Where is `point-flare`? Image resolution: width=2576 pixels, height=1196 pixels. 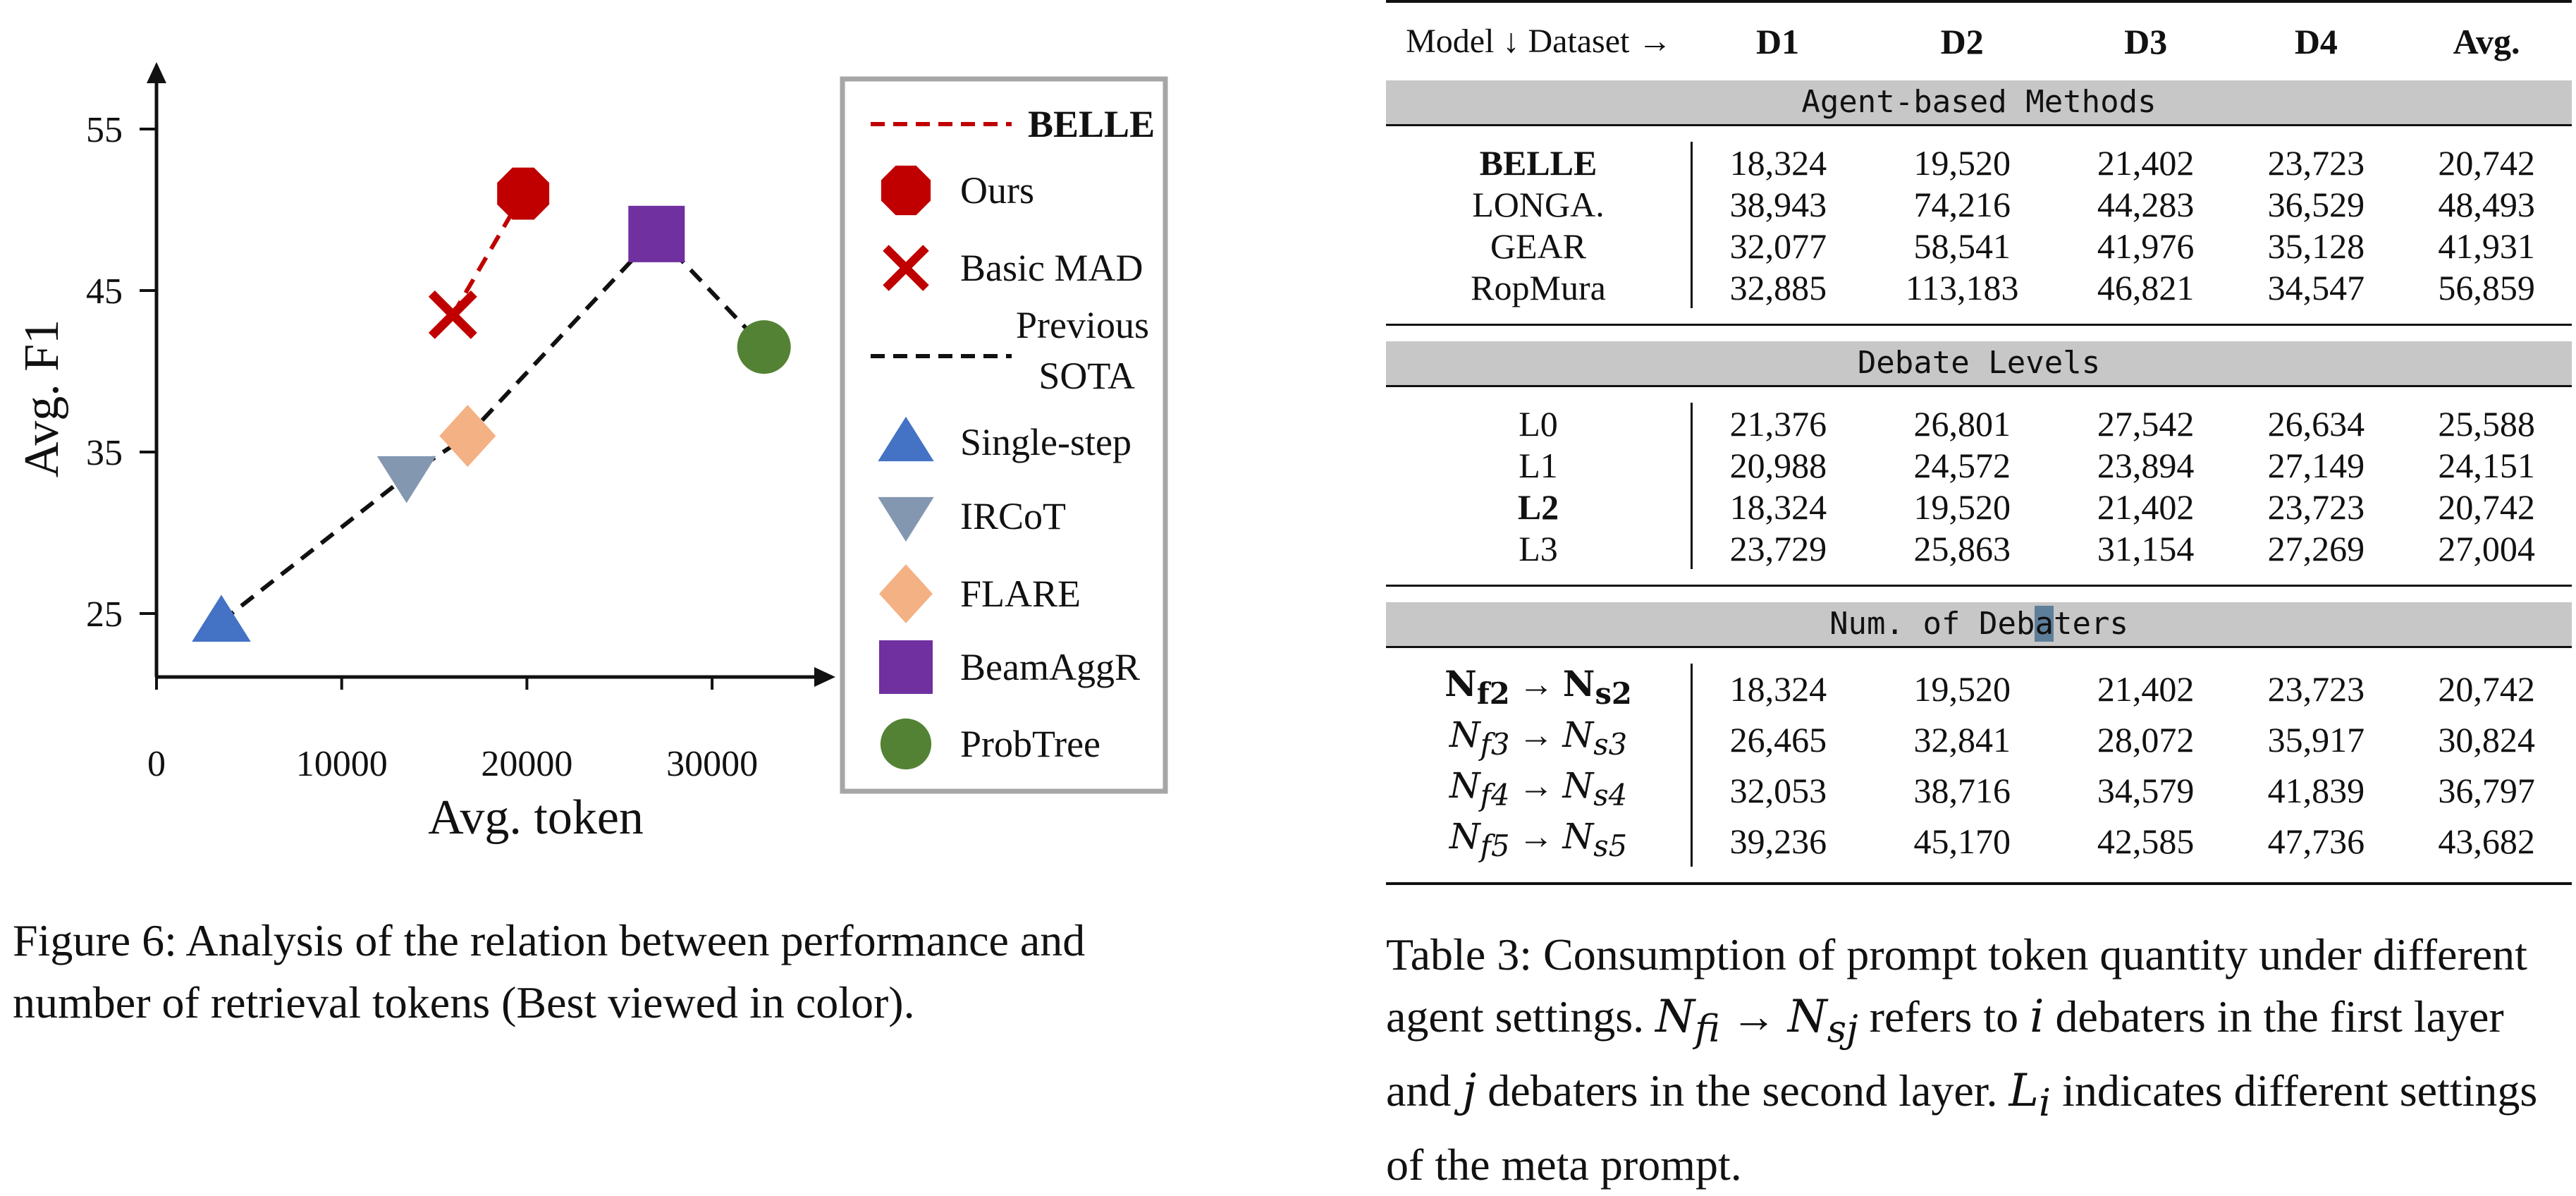 point-flare is located at coordinates (467, 436).